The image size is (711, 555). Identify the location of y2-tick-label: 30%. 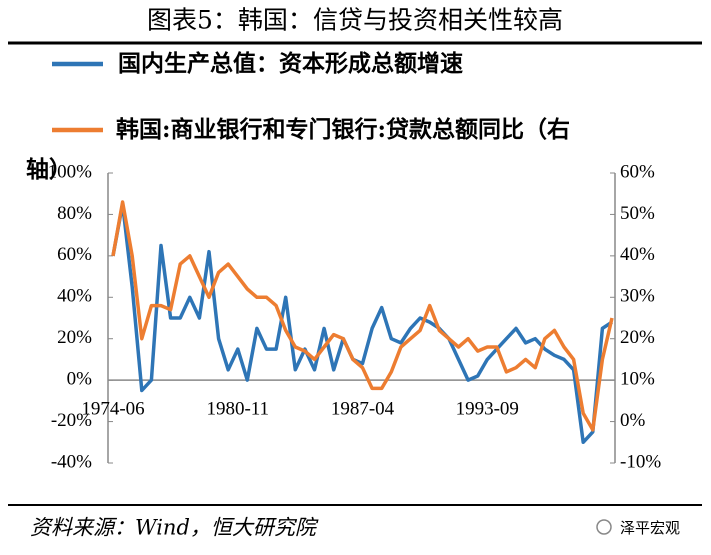
(637, 296).